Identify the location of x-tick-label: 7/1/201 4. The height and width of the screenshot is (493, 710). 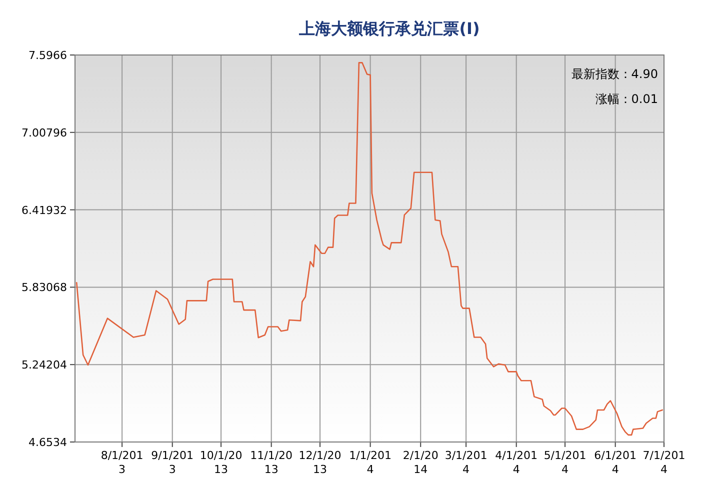
(664, 462).